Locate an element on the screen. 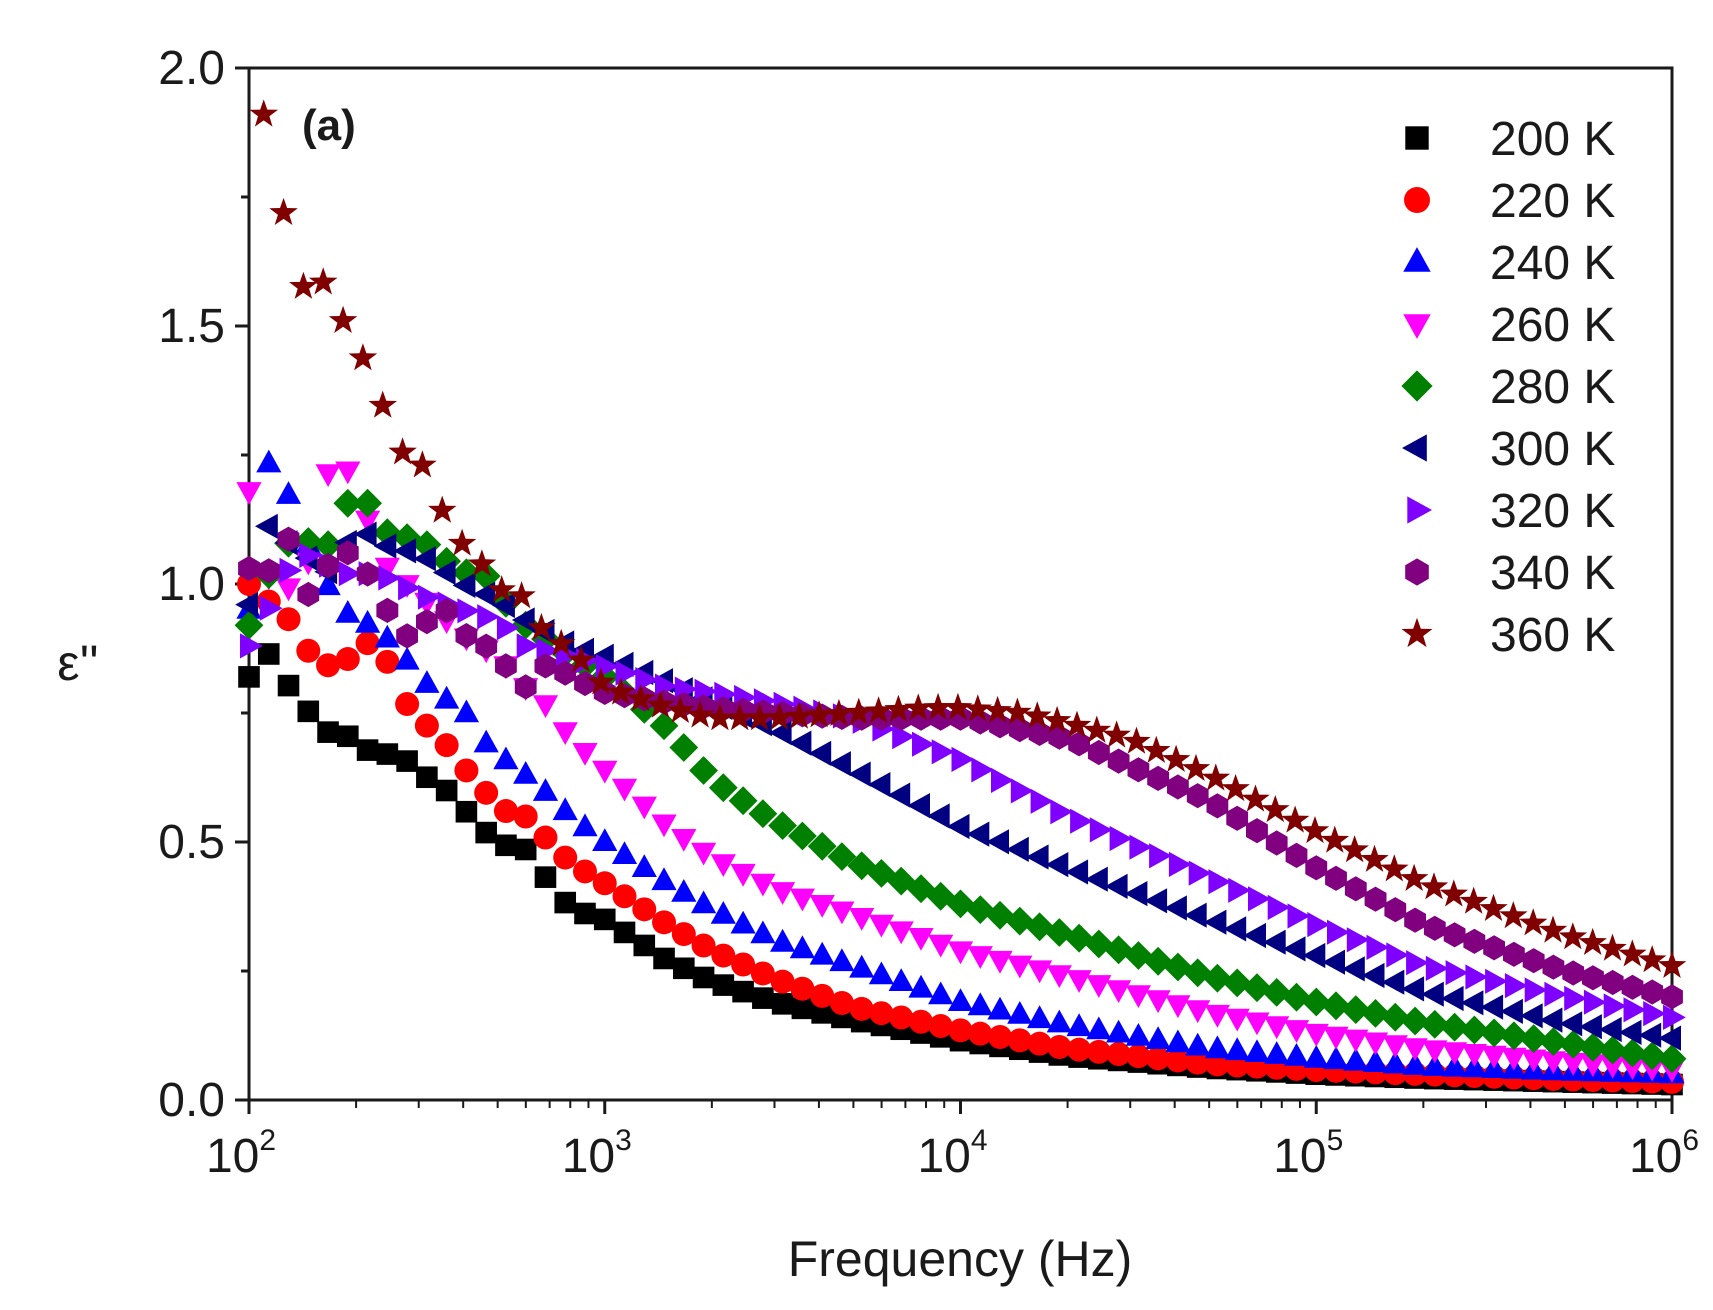 Image resolution: width=1713 pixels, height=1310 pixels. legend-label: 280 K is located at coordinates (1552, 387).